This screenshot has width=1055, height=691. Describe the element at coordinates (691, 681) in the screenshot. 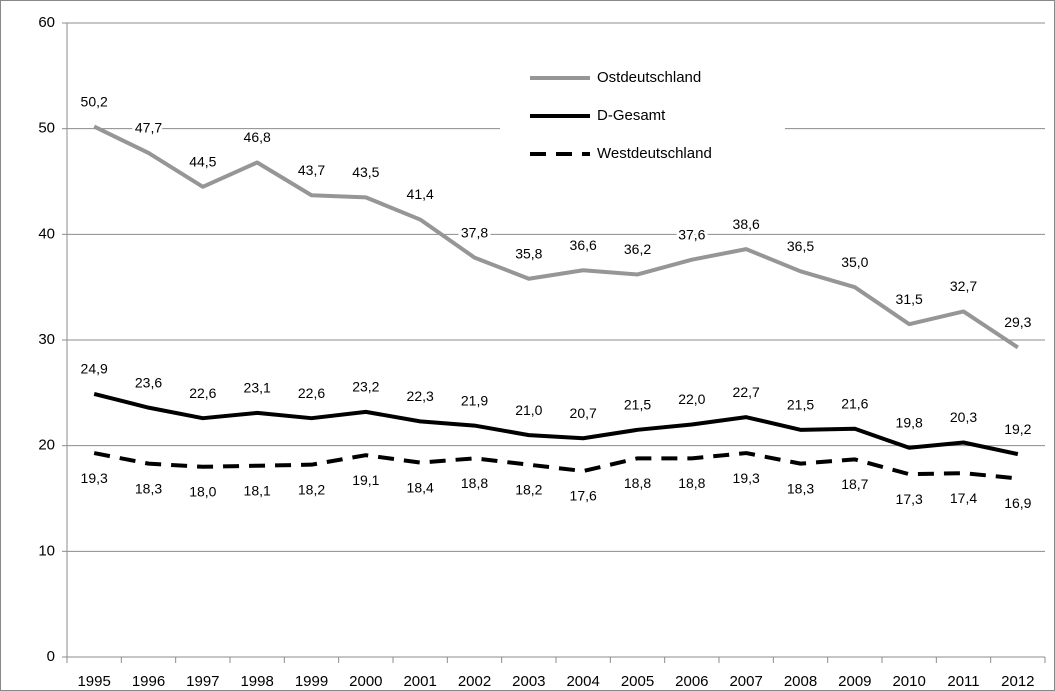

I see `x-tick-label: 2006` at that location.